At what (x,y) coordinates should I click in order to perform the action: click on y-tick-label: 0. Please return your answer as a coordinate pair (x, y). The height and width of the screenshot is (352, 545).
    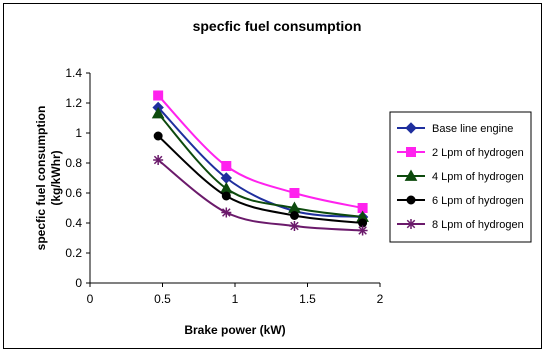
    Looking at the image, I should click on (78, 283).